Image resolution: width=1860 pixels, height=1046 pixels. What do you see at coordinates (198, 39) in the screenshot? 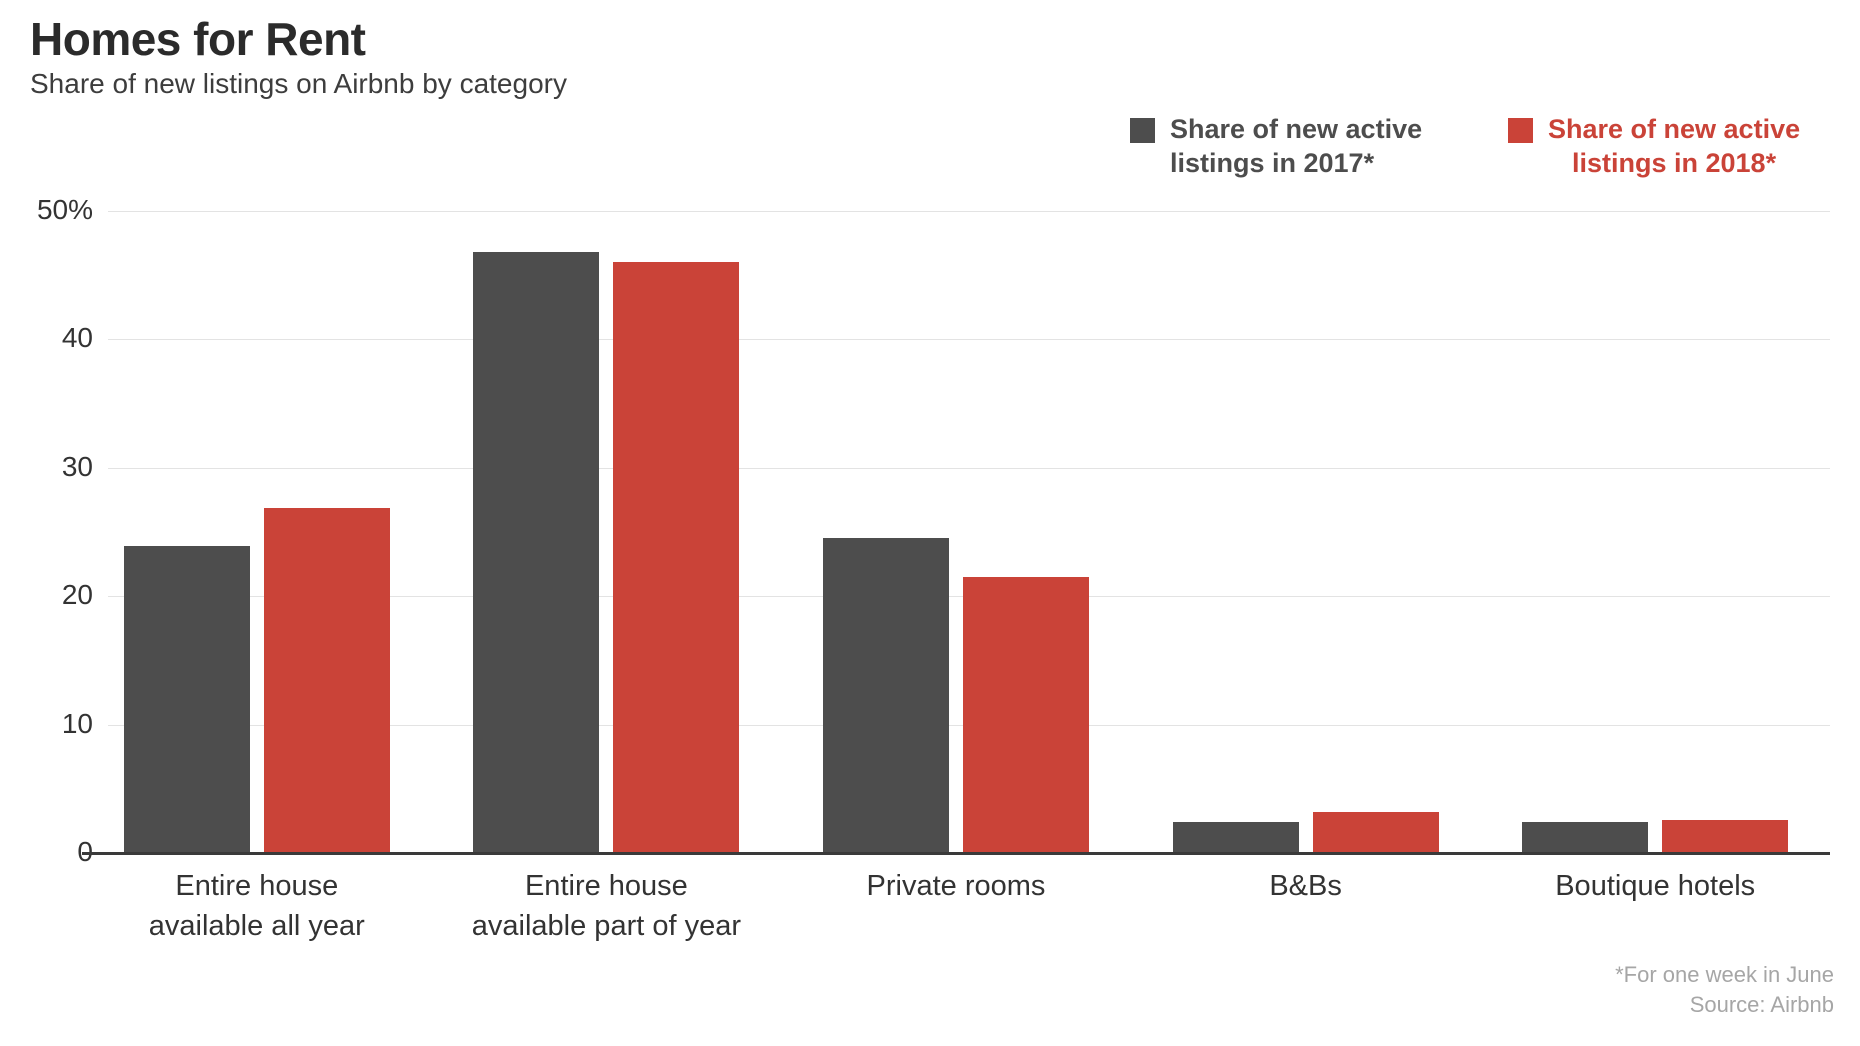
I see `chart-title: Homes for Rent` at bounding box center [198, 39].